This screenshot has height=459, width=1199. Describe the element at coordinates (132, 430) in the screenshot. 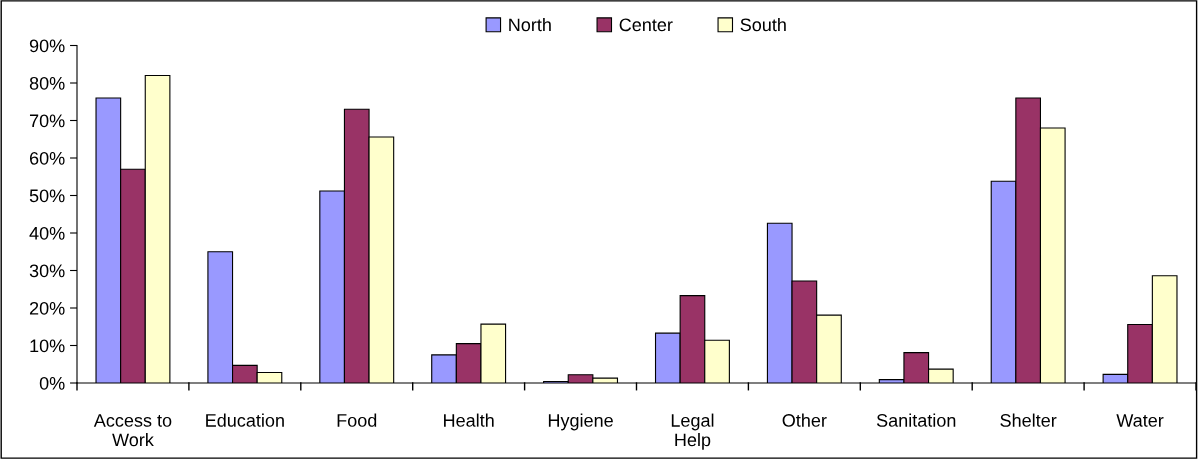

I see `x-tick-label: Access to Work` at that location.